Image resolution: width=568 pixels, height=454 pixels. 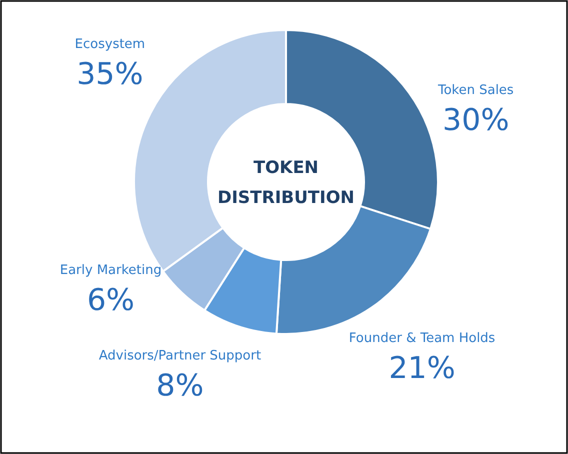 I want to click on data-label: 35%, so click(x=110, y=74).